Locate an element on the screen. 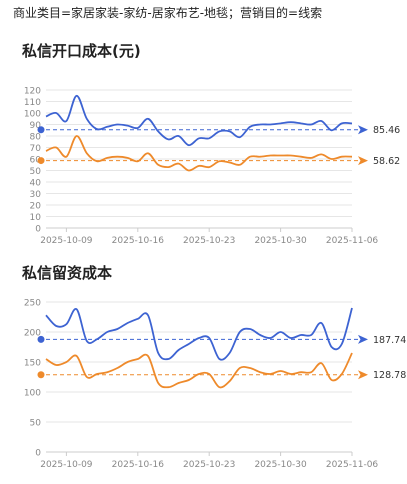 This screenshot has height=484, width=407. y-tick-label: 110 is located at coordinates (32, 103).